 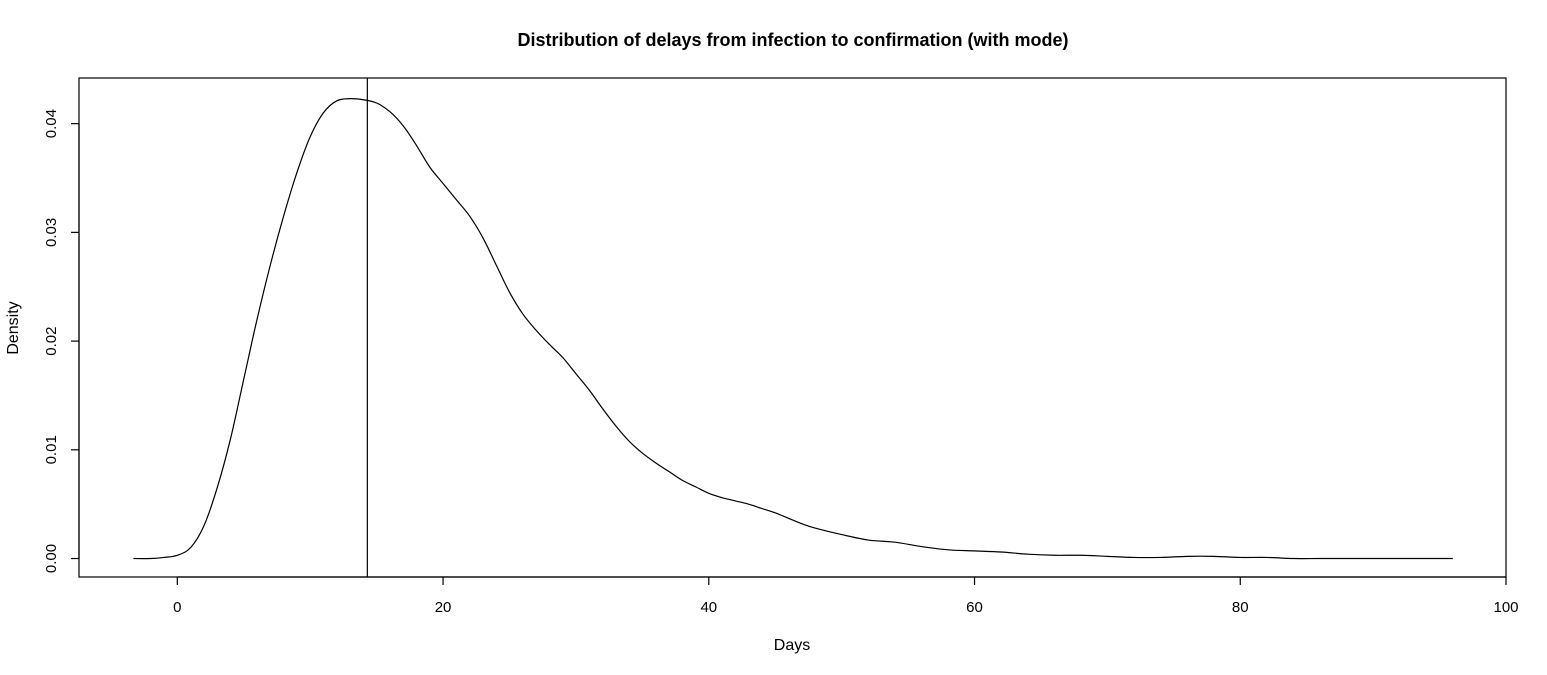 I want to click on x-tick-label: 0, so click(x=177, y=607).